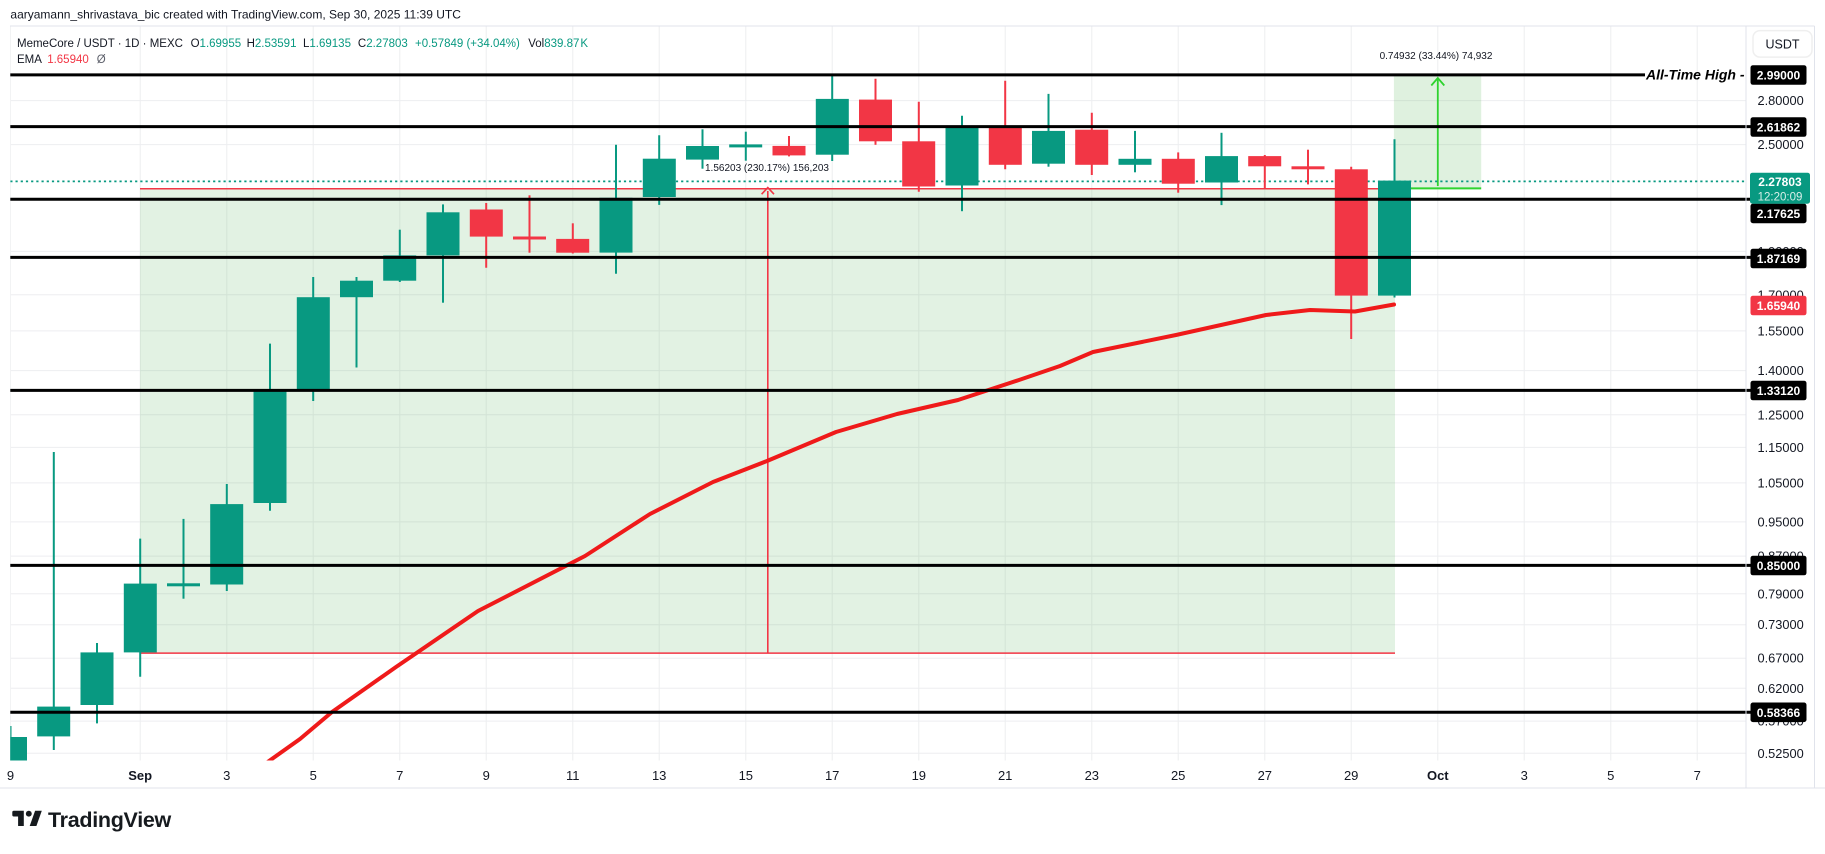 The image size is (1825, 854). Describe the element at coordinates (1781, 447) in the screenshot. I see `svg-text: 1.15000` at that location.